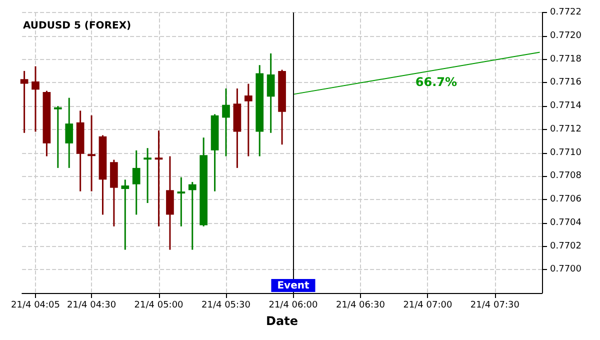  Describe the element at coordinates (566, 106) in the screenshot. I see `y-tick-label: 0.7714` at that location.